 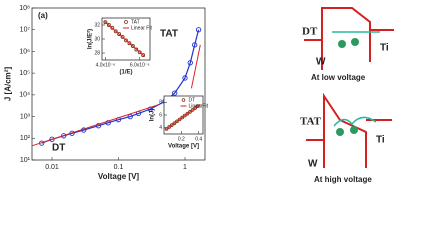 I want to click on x-tick-label: 0.2, so click(x=181, y=139).